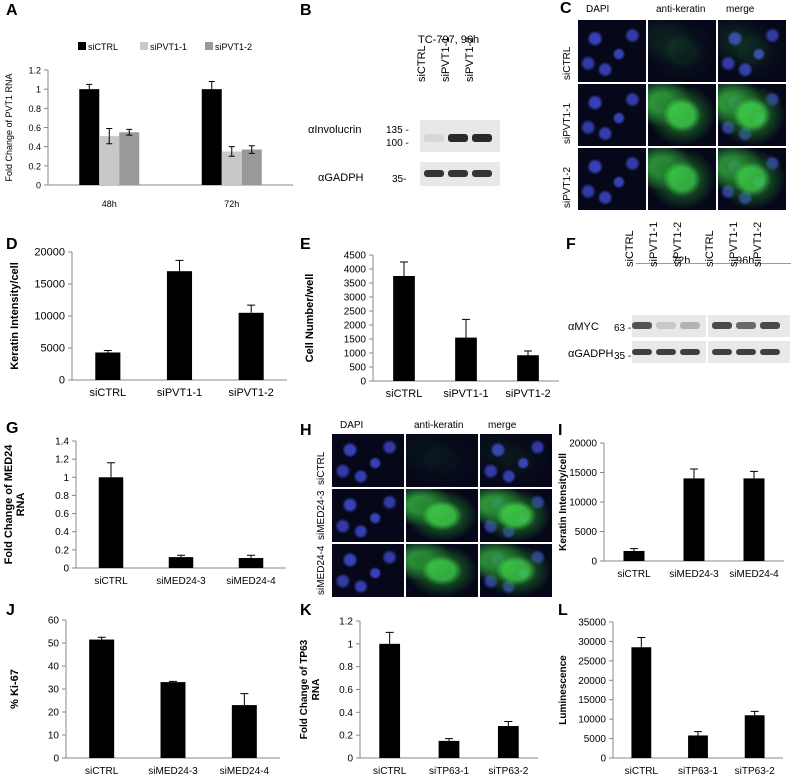  I want to click on blot-lane-label: siPVT1-2, so click(470, 59).